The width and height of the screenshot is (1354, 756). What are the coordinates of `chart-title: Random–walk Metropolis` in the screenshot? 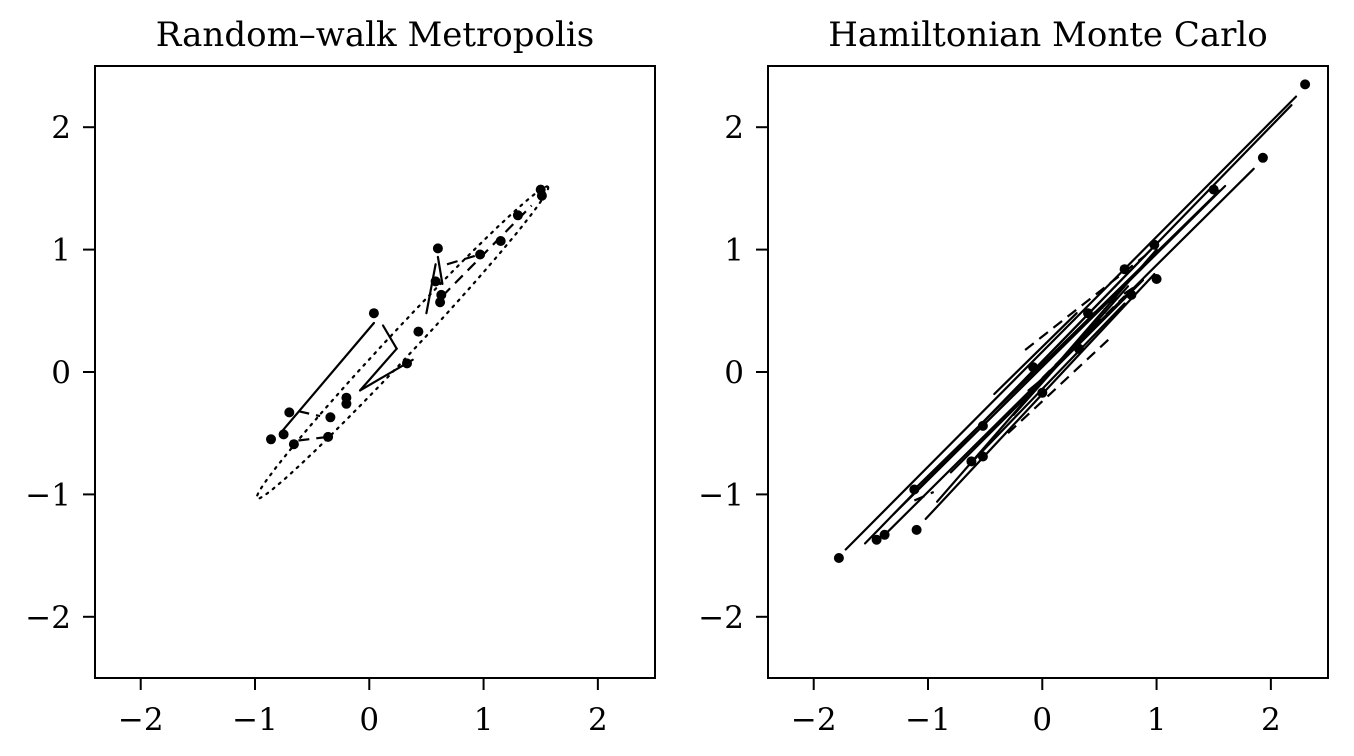 It's located at (375, 35).